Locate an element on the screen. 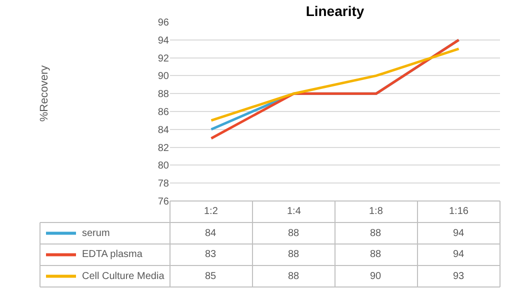 The width and height of the screenshot is (508, 289). y-tick-label: 96 is located at coordinates (164, 23).